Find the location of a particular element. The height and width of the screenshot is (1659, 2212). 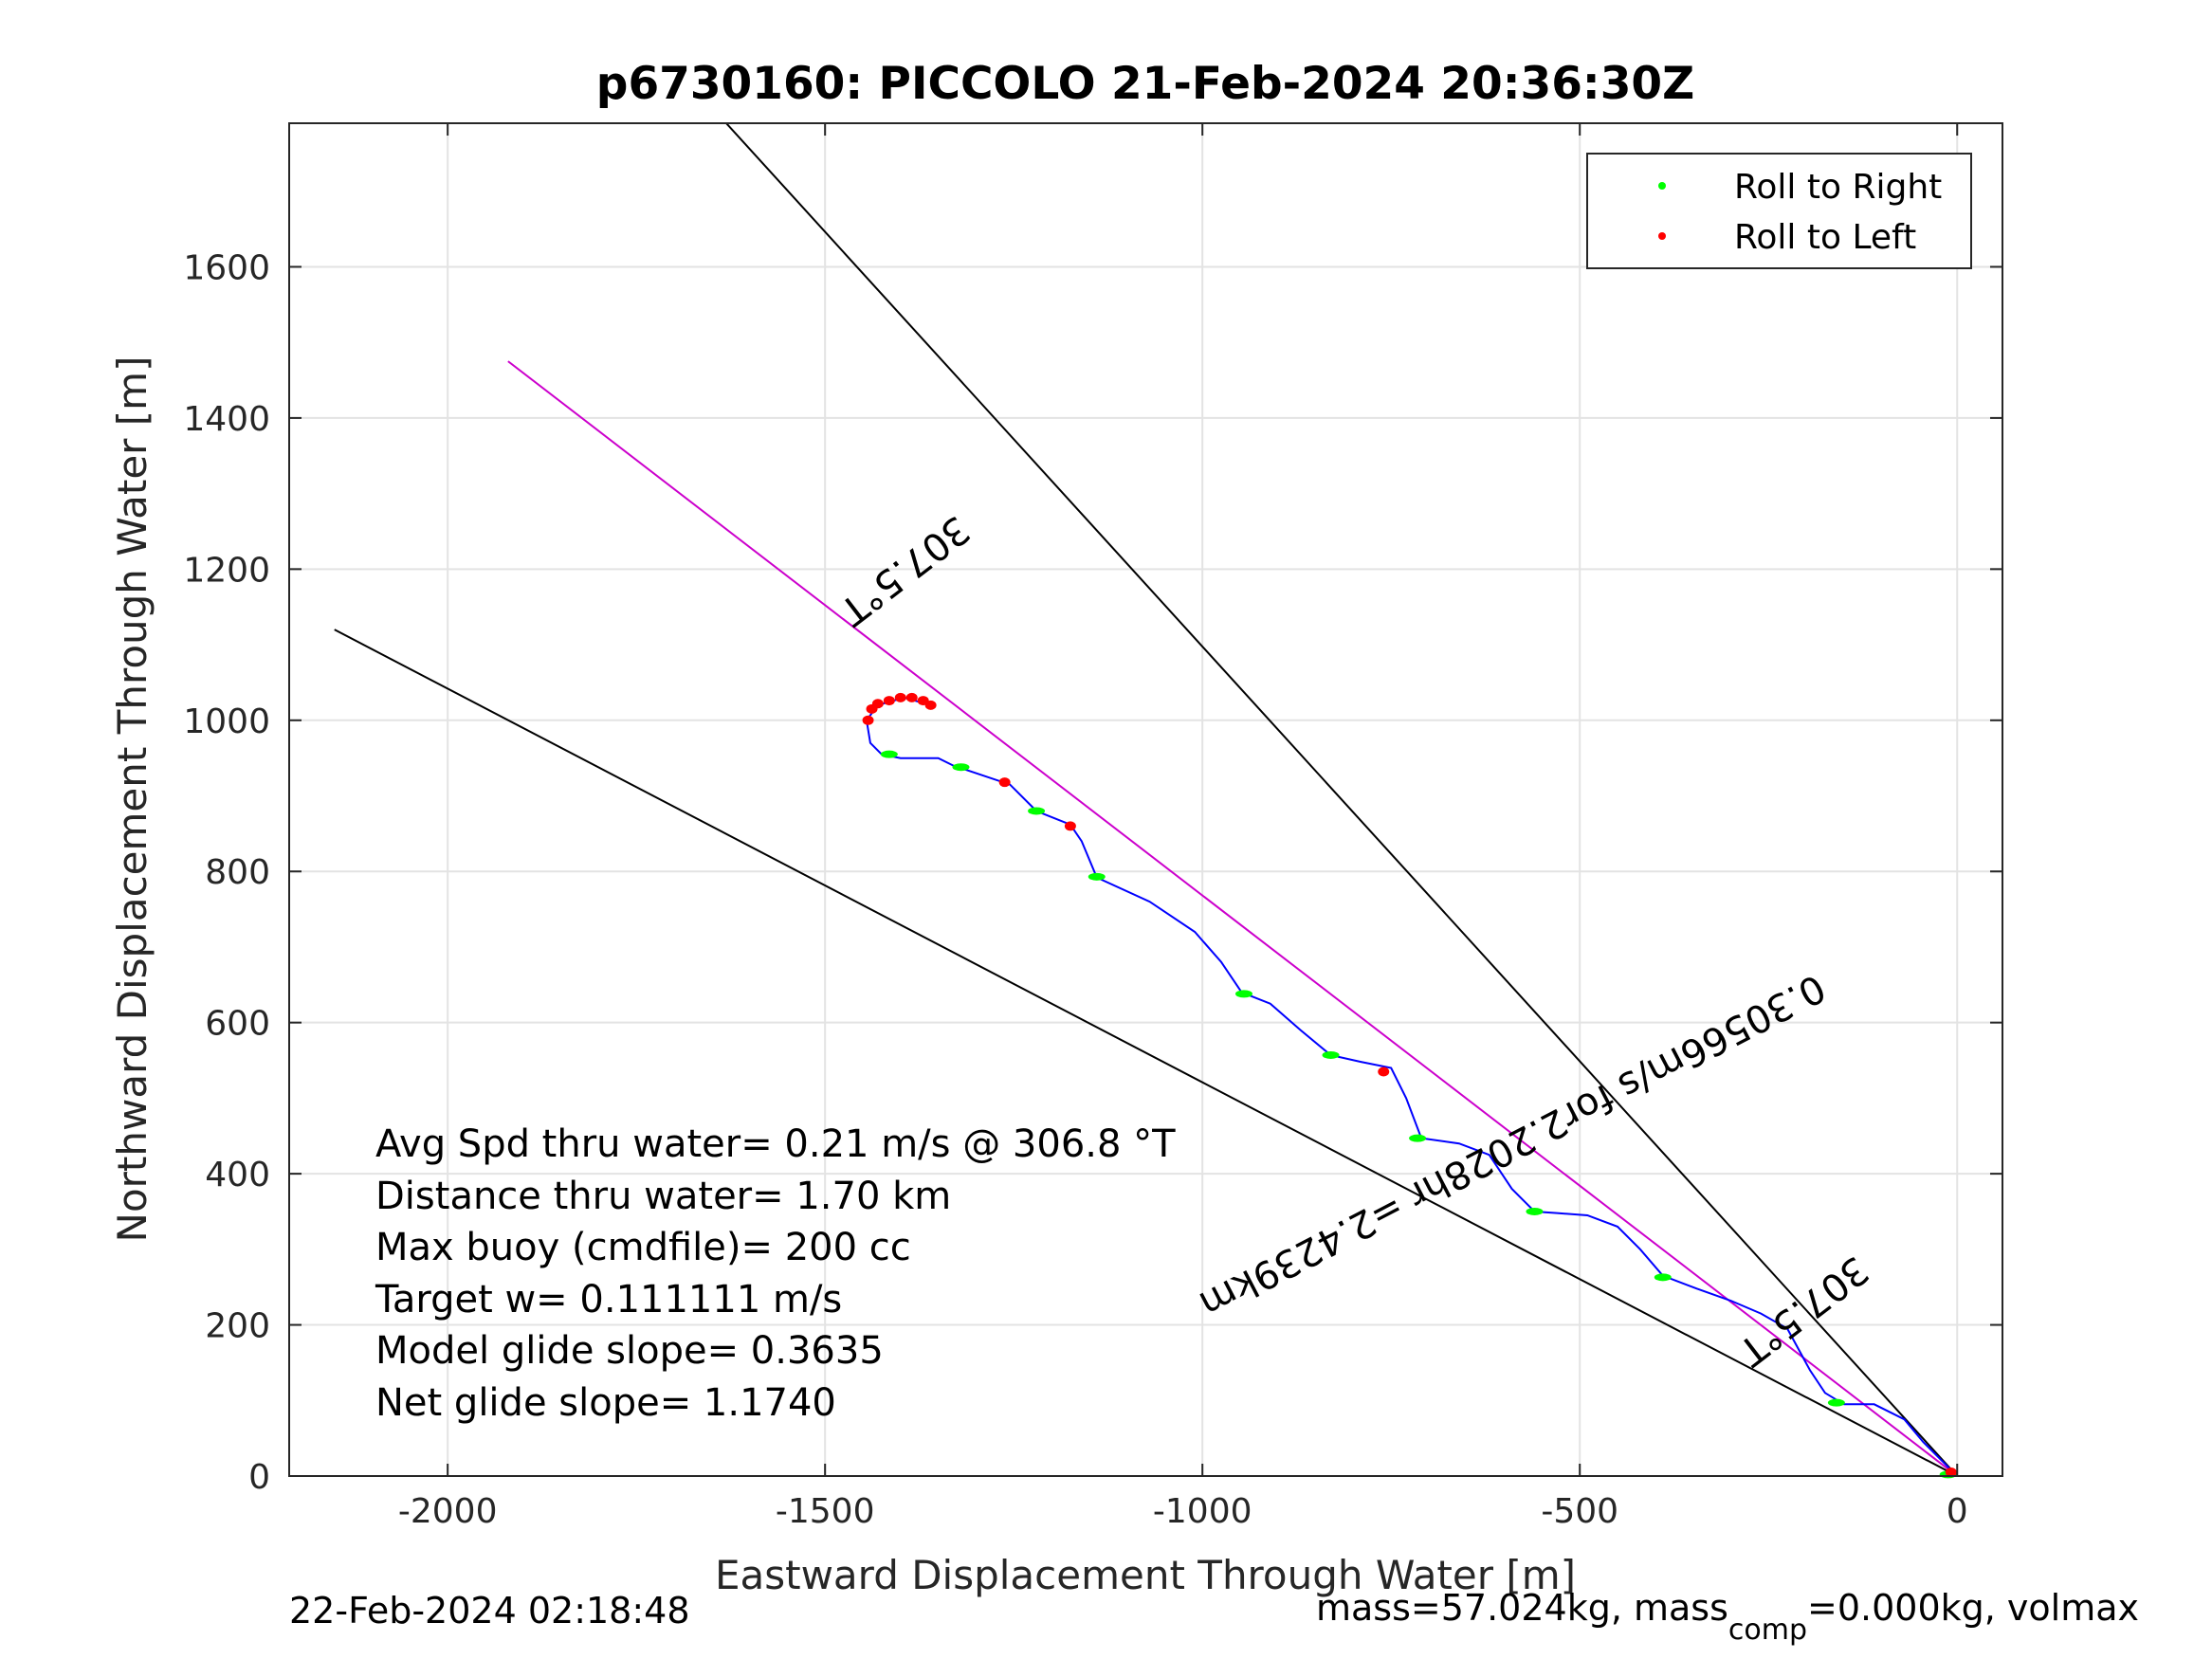

stat-model-glide: Model glide slope= 0.3635 is located at coordinates (629, 1351).